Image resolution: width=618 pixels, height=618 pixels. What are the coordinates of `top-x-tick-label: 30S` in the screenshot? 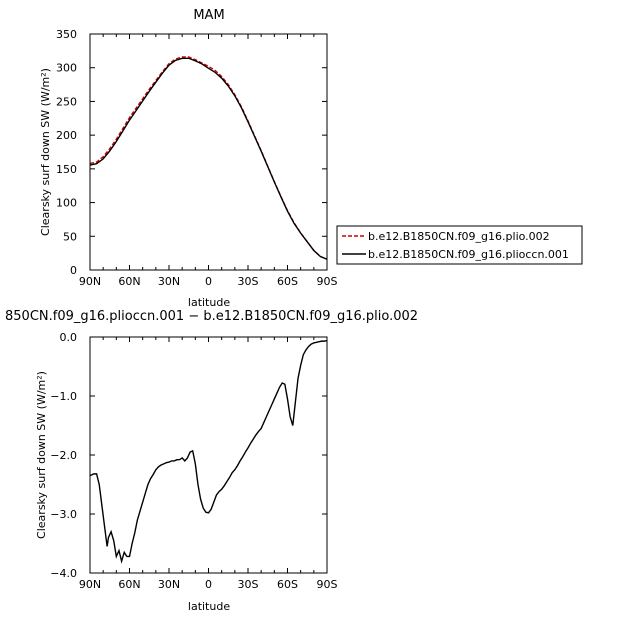 It's located at (248, 281).